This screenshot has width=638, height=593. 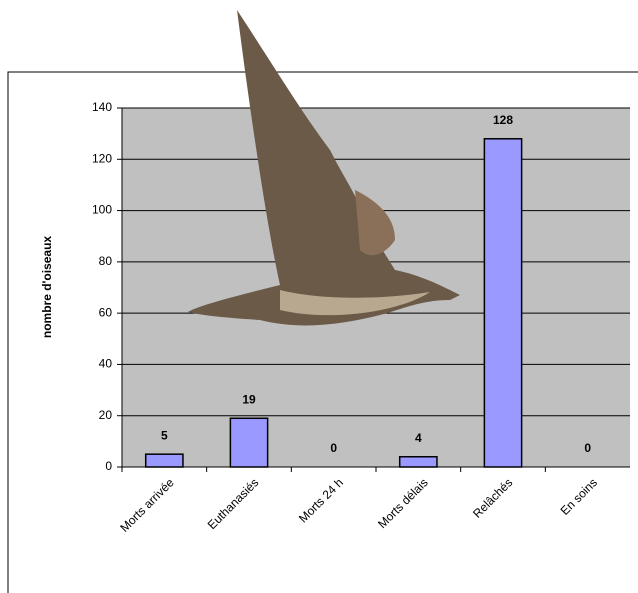 I want to click on y-tick-label: 140, so click(x=102, y=107).